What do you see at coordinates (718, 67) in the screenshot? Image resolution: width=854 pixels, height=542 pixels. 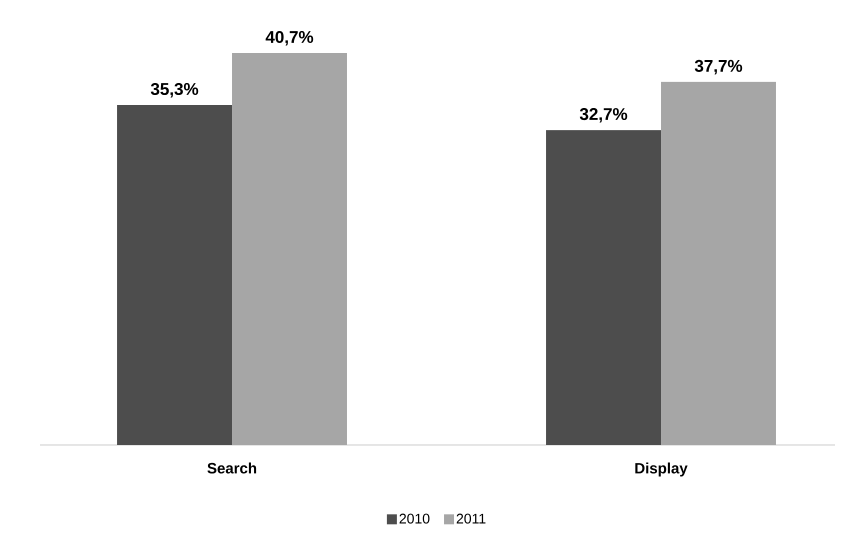 I see `data-label: 37,7%` at bounding box center [718, 67].